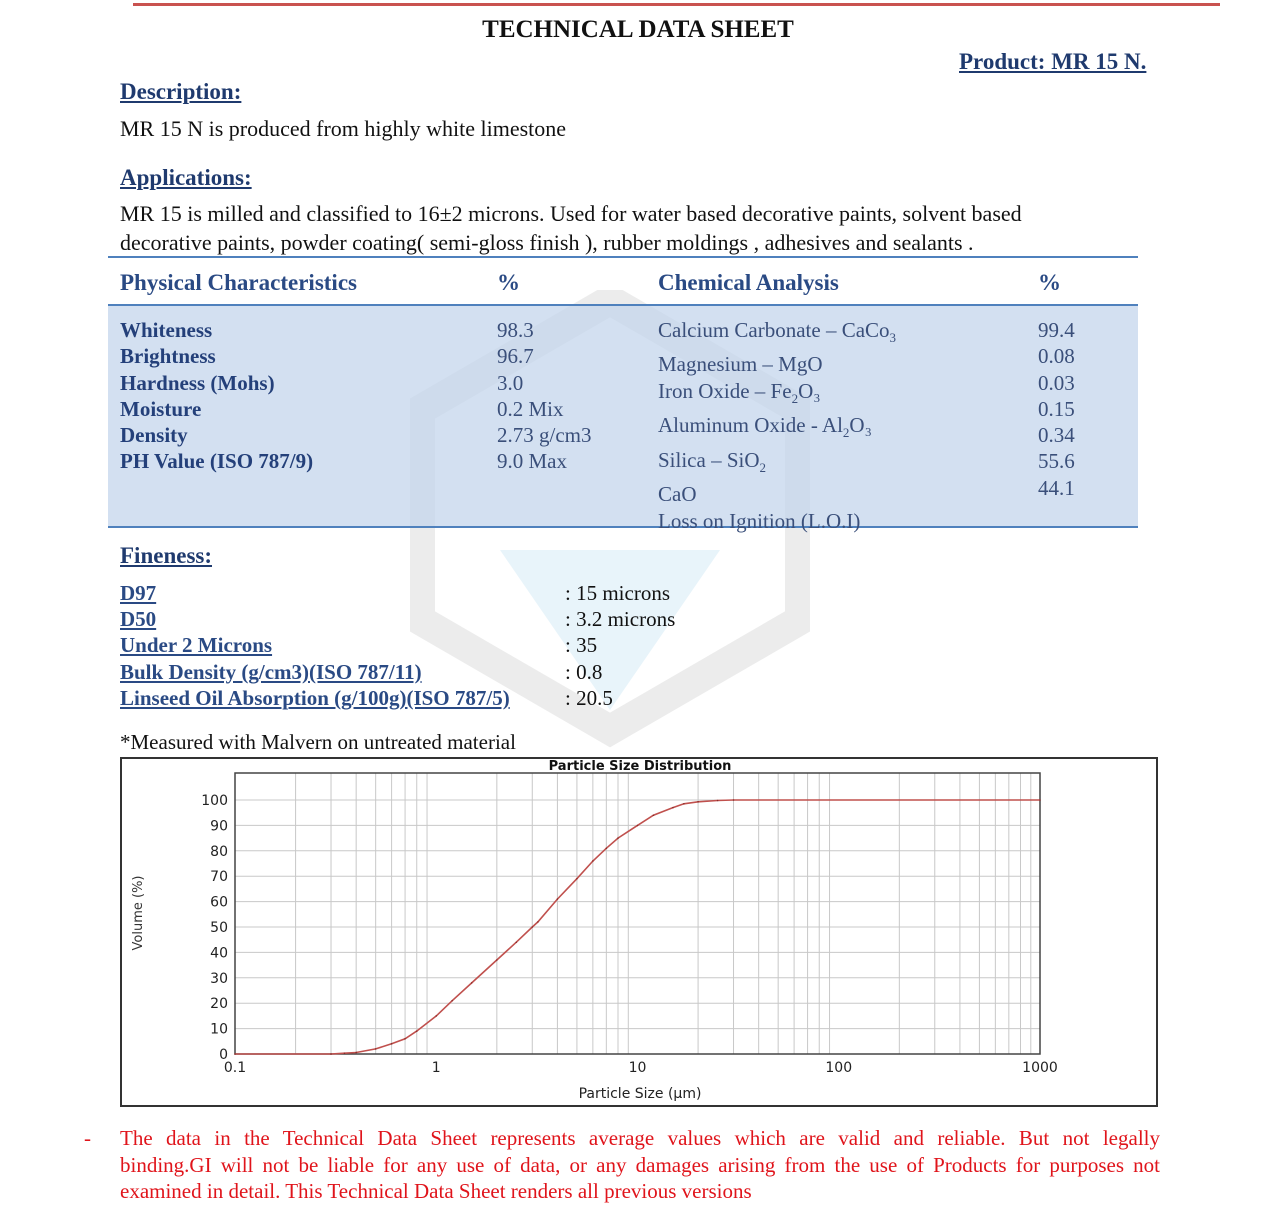  I want to click on table-body, so click(623, 416).